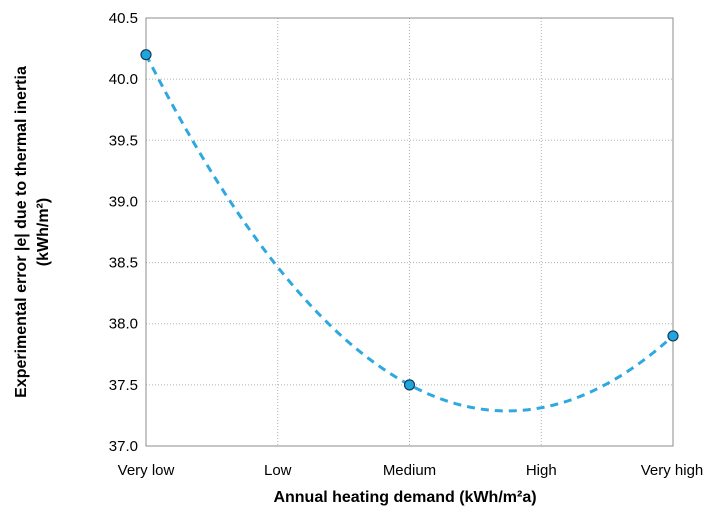 The image size is (720, 529). I want to click on y-axis-unit: (kWh/m²), so click(43, 232).